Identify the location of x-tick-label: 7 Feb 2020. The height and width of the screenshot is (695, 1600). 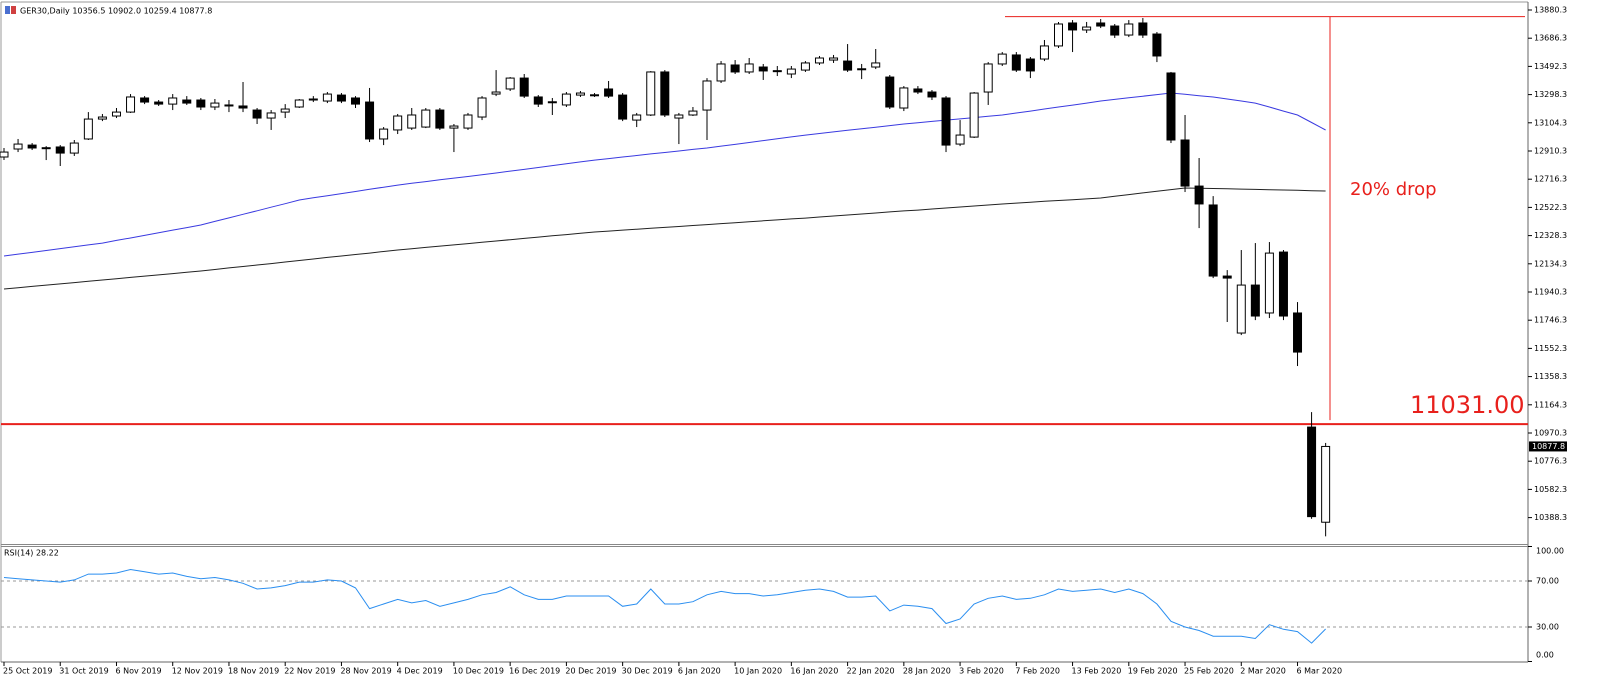
(1037, 671).